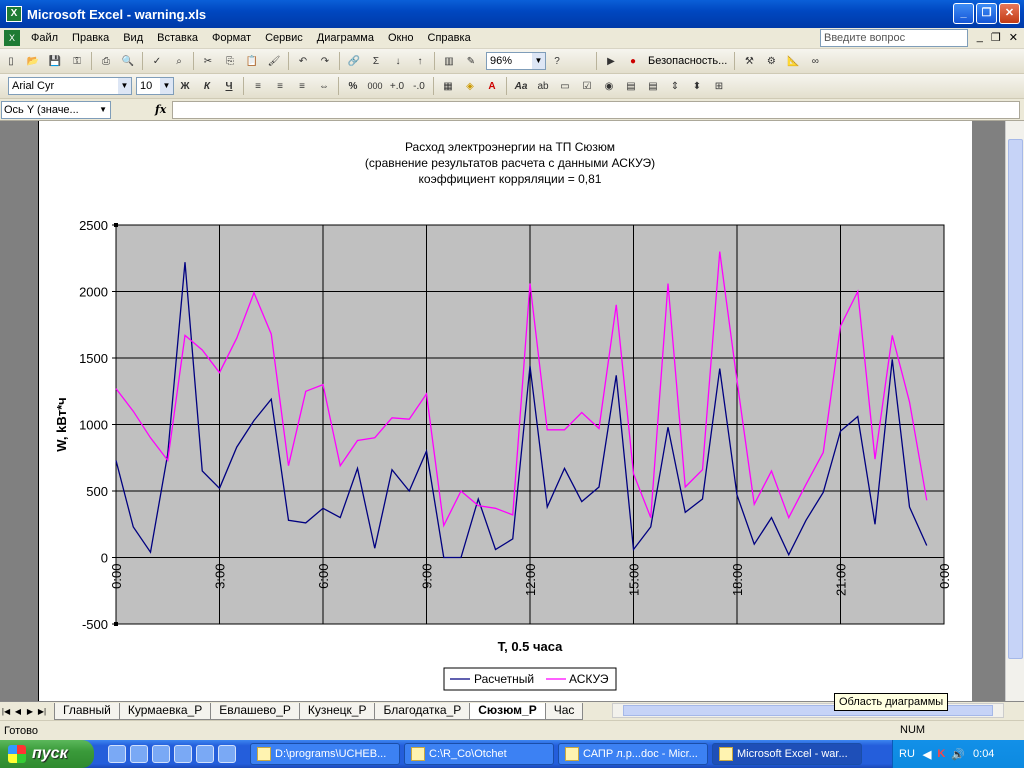  What do you see at coordinates (894, 38) in the screenshot?
I see `help-question-input: Введите вопрос` at bounding box center [894, 38].